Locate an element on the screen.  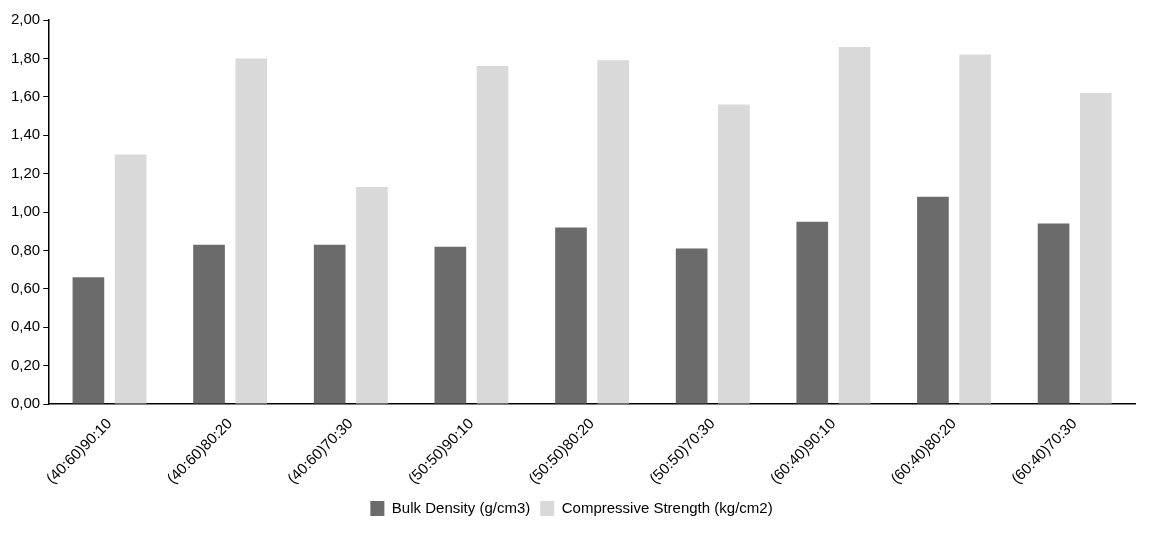
legend-label: Bulk Density (g/cm3) is located at coordinates (461, 507).